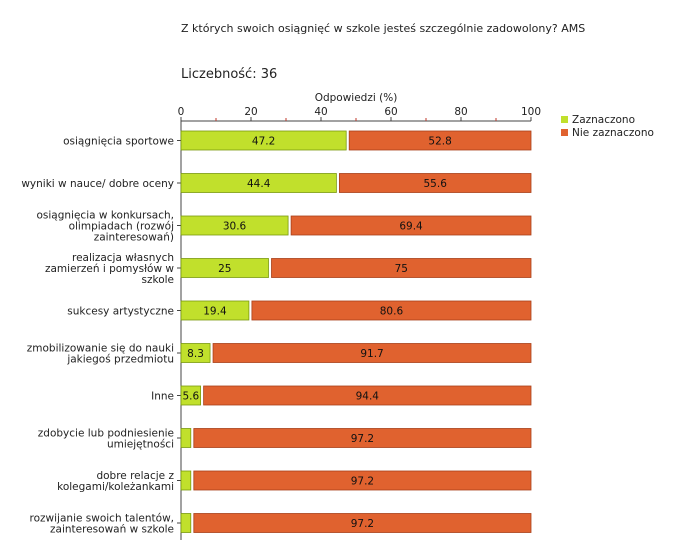 This screenshot has height=560, width=680. Describe the element at coordinates (112, 530) in the screenshot. I see `category-label-9-line-1: zainteresowań w szkole` at that location.